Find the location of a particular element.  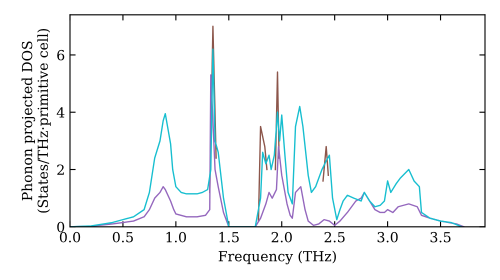

y-tick-label: 6 is located at coordinates (60, 55).